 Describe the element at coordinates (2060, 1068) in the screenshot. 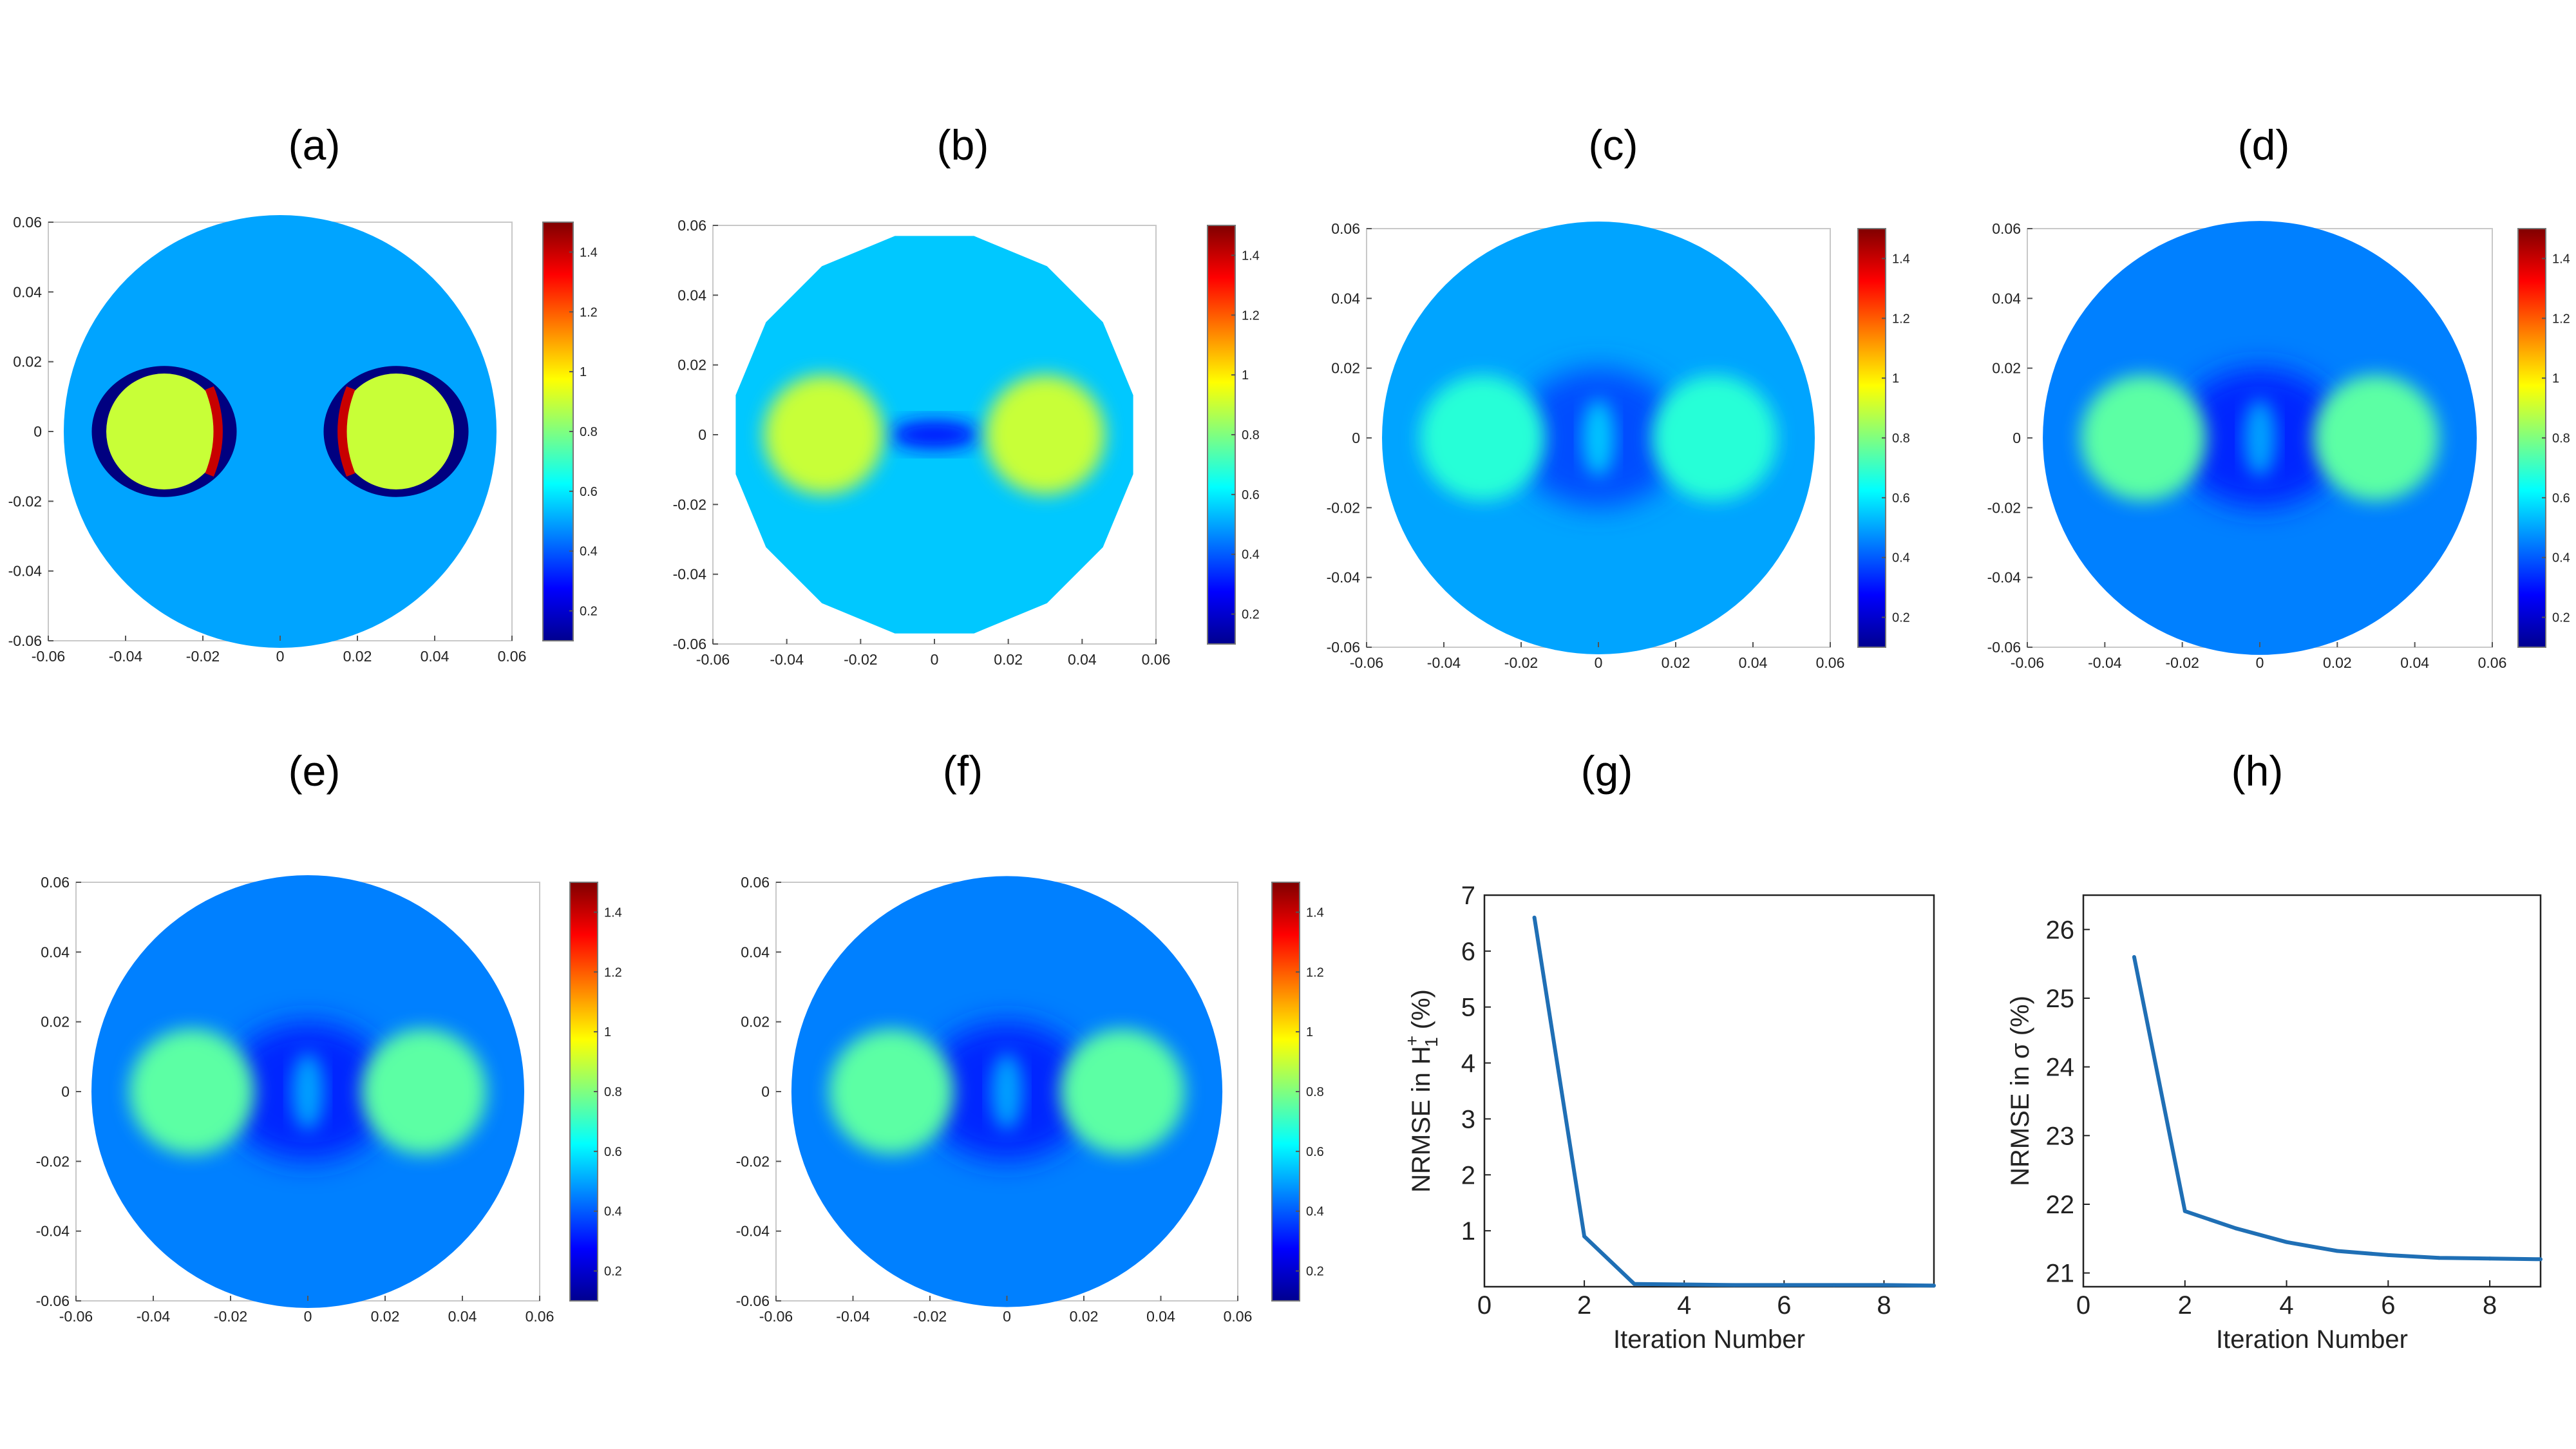

I see `y-tick-label: 24` at that location.